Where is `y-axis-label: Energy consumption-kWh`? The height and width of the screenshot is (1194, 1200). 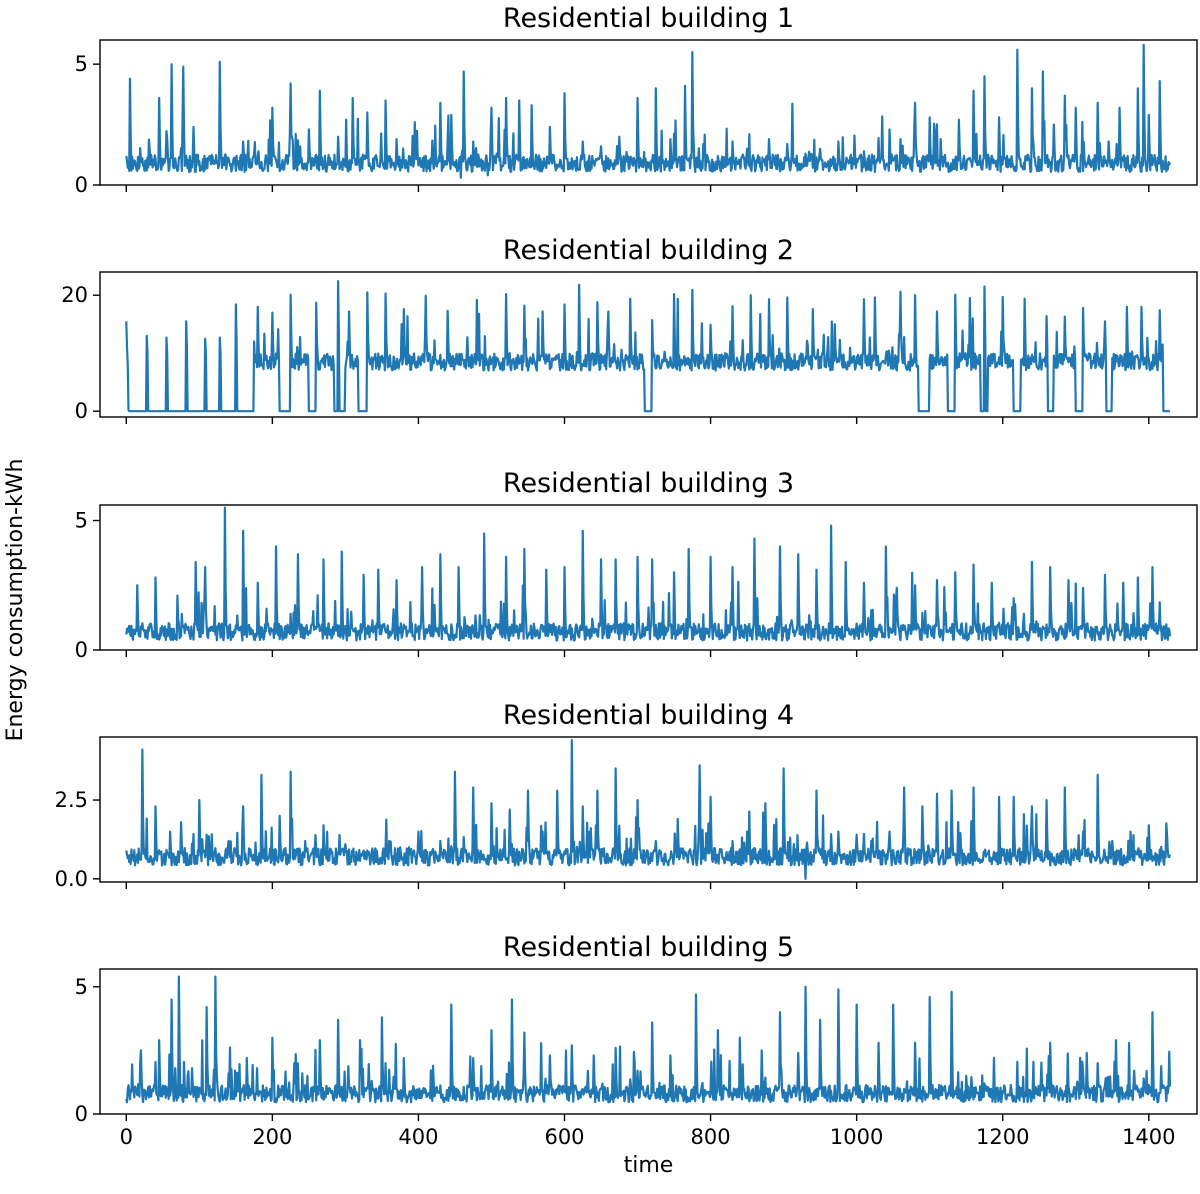 y-axis-label: Energy consumption-kWh is located at coordinates (15, 600).